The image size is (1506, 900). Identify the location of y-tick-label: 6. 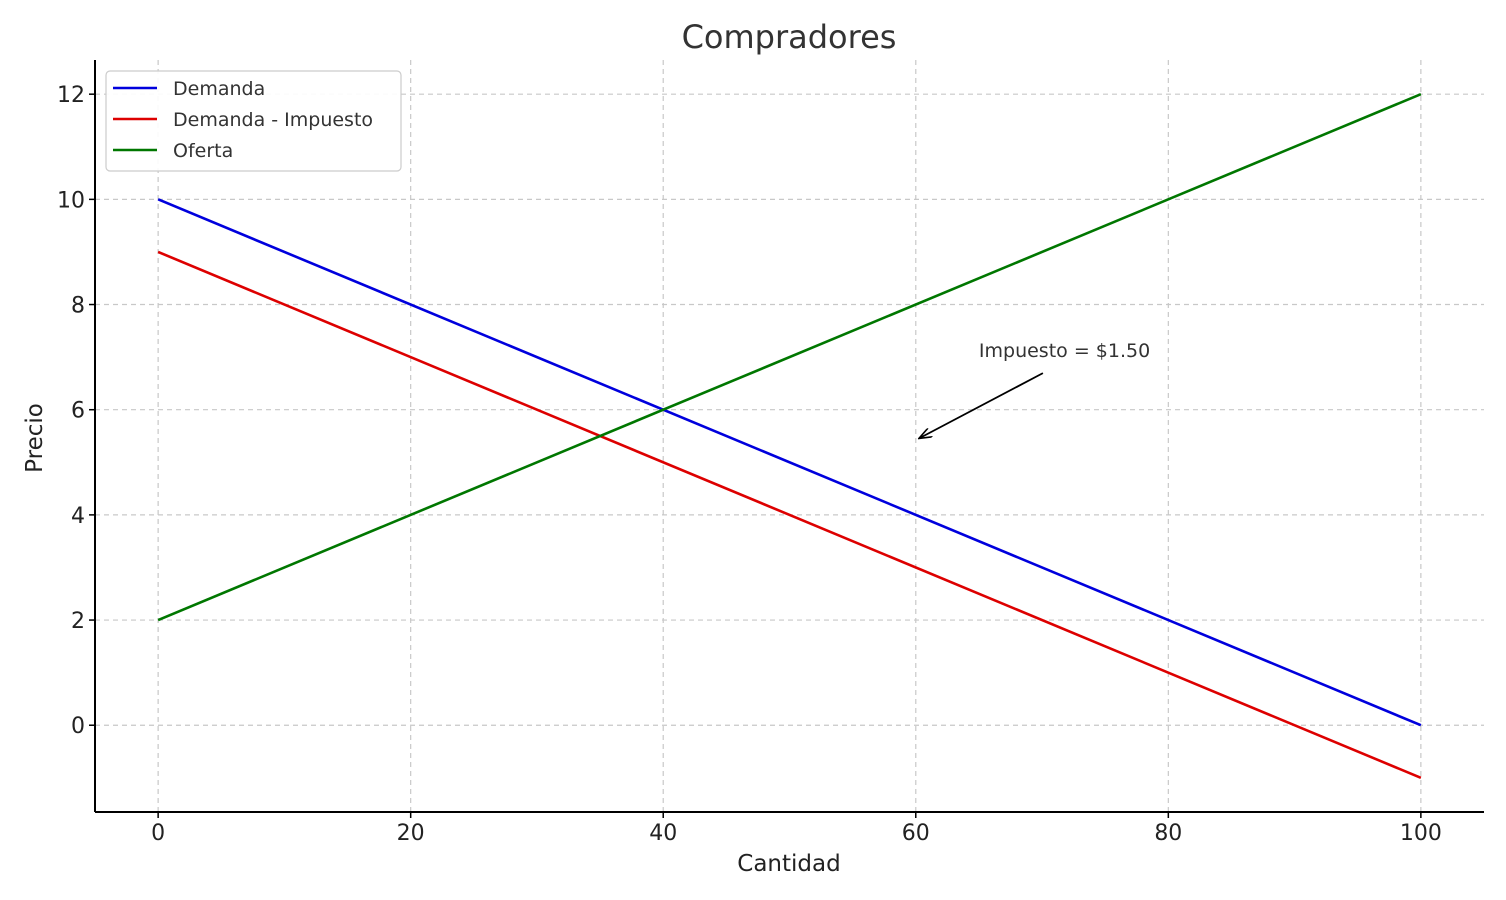
(78, 411).